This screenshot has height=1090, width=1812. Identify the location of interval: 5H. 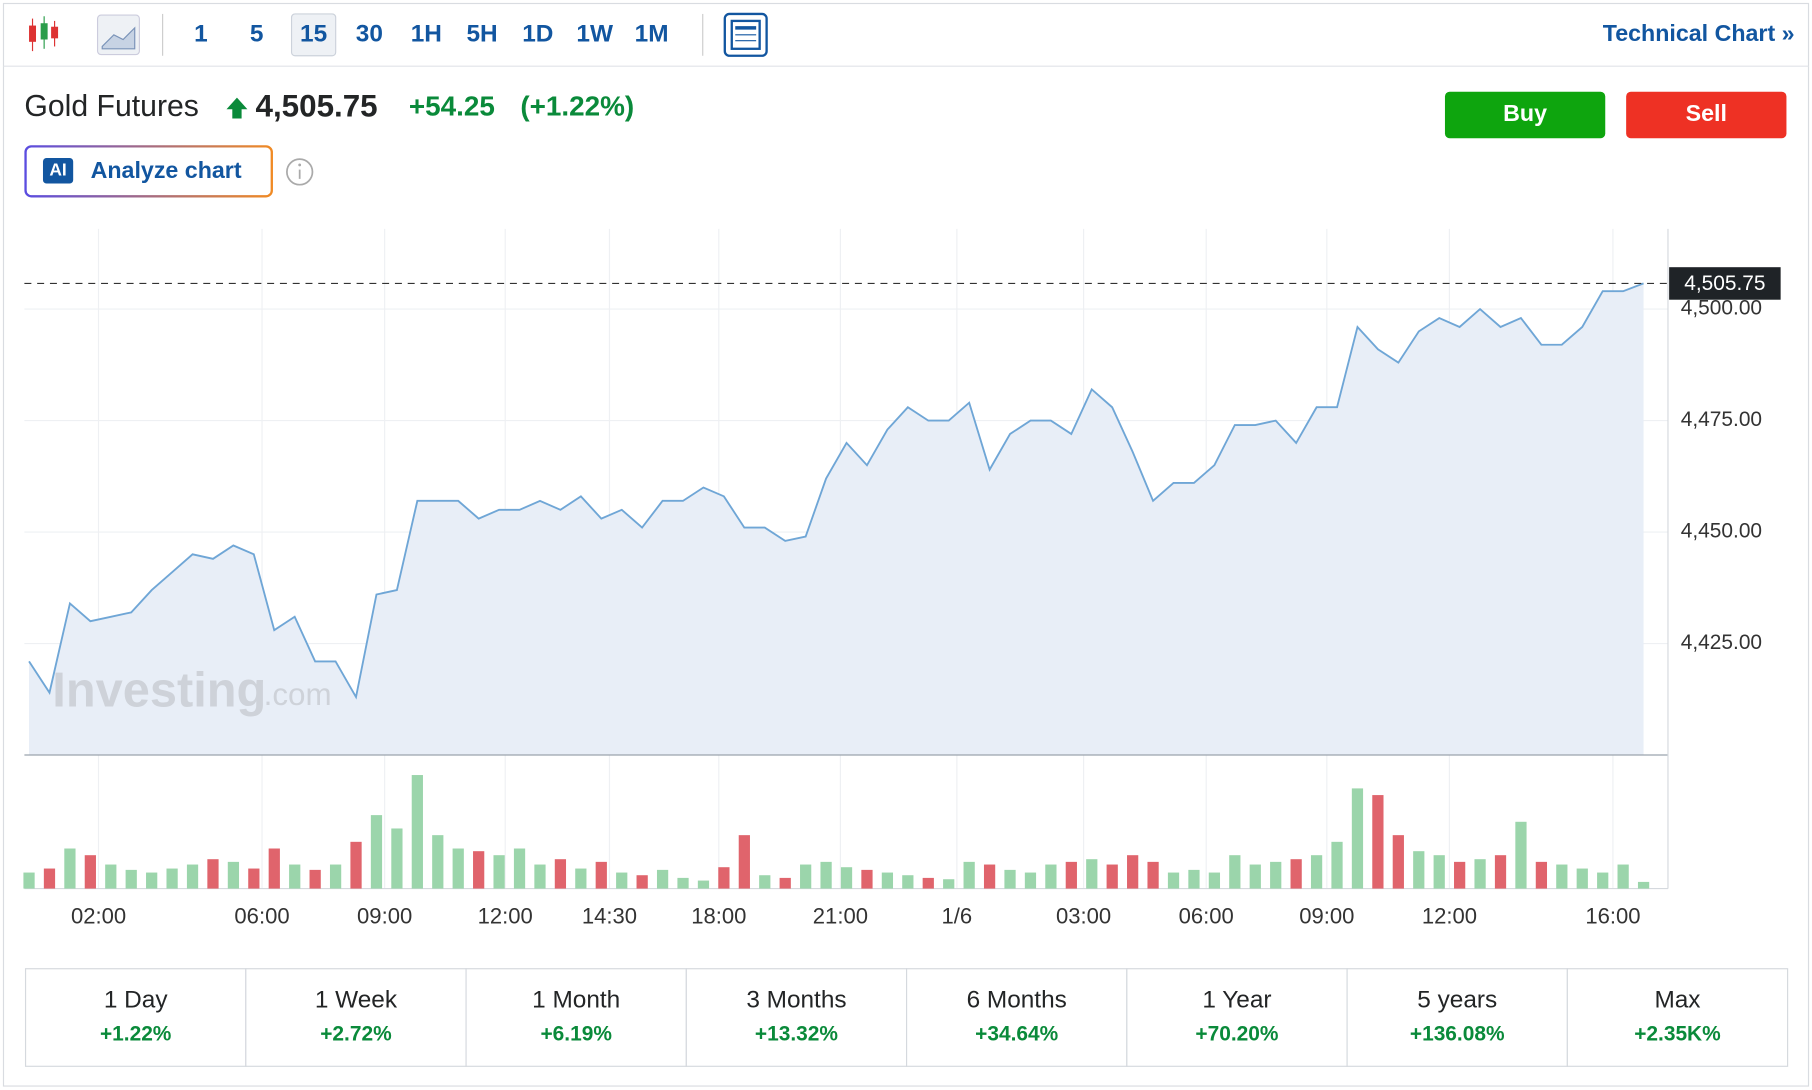
(481, 33).